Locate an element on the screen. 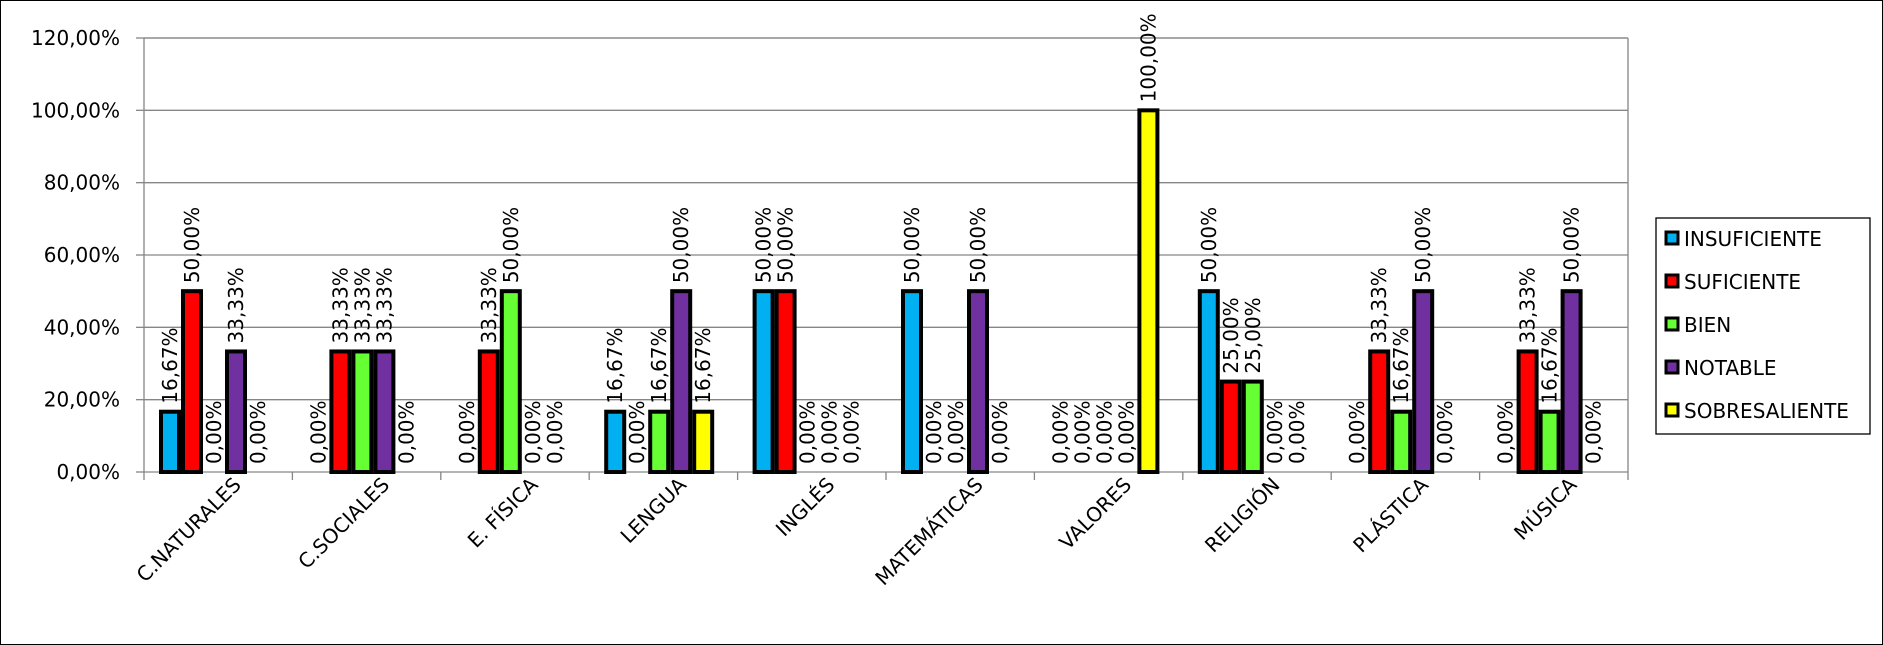  x-tick-label: PLÁSTICA is located at coordinates (1390, 514).